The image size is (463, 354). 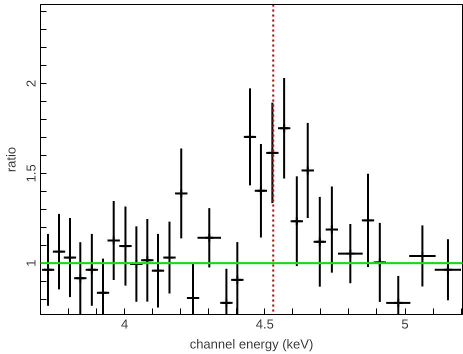 What do you see at coordinates (11, 159) in the screenshot?
I see `y-axis-title: ratio` at bounding box center [11, 159].